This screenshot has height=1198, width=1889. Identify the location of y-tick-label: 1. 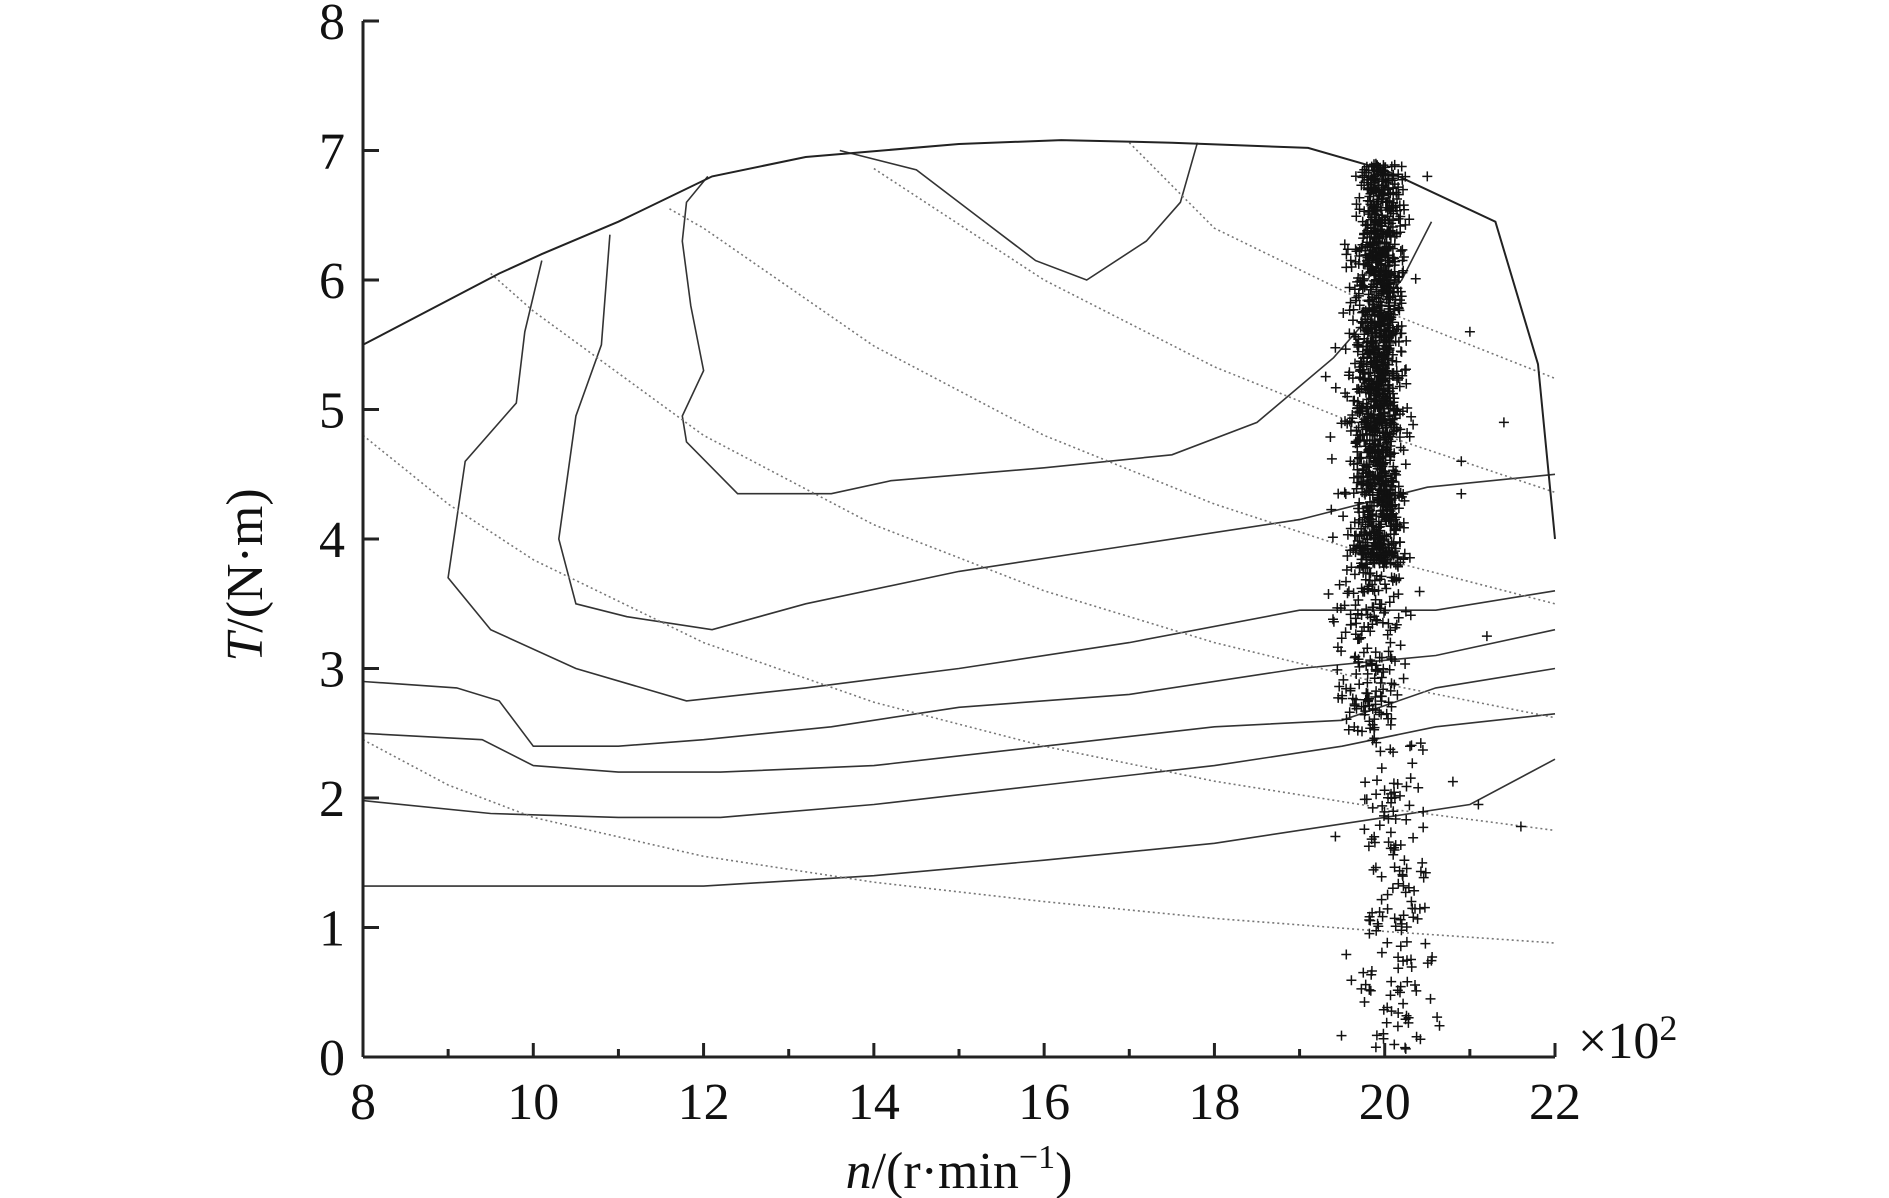
(332, 929).